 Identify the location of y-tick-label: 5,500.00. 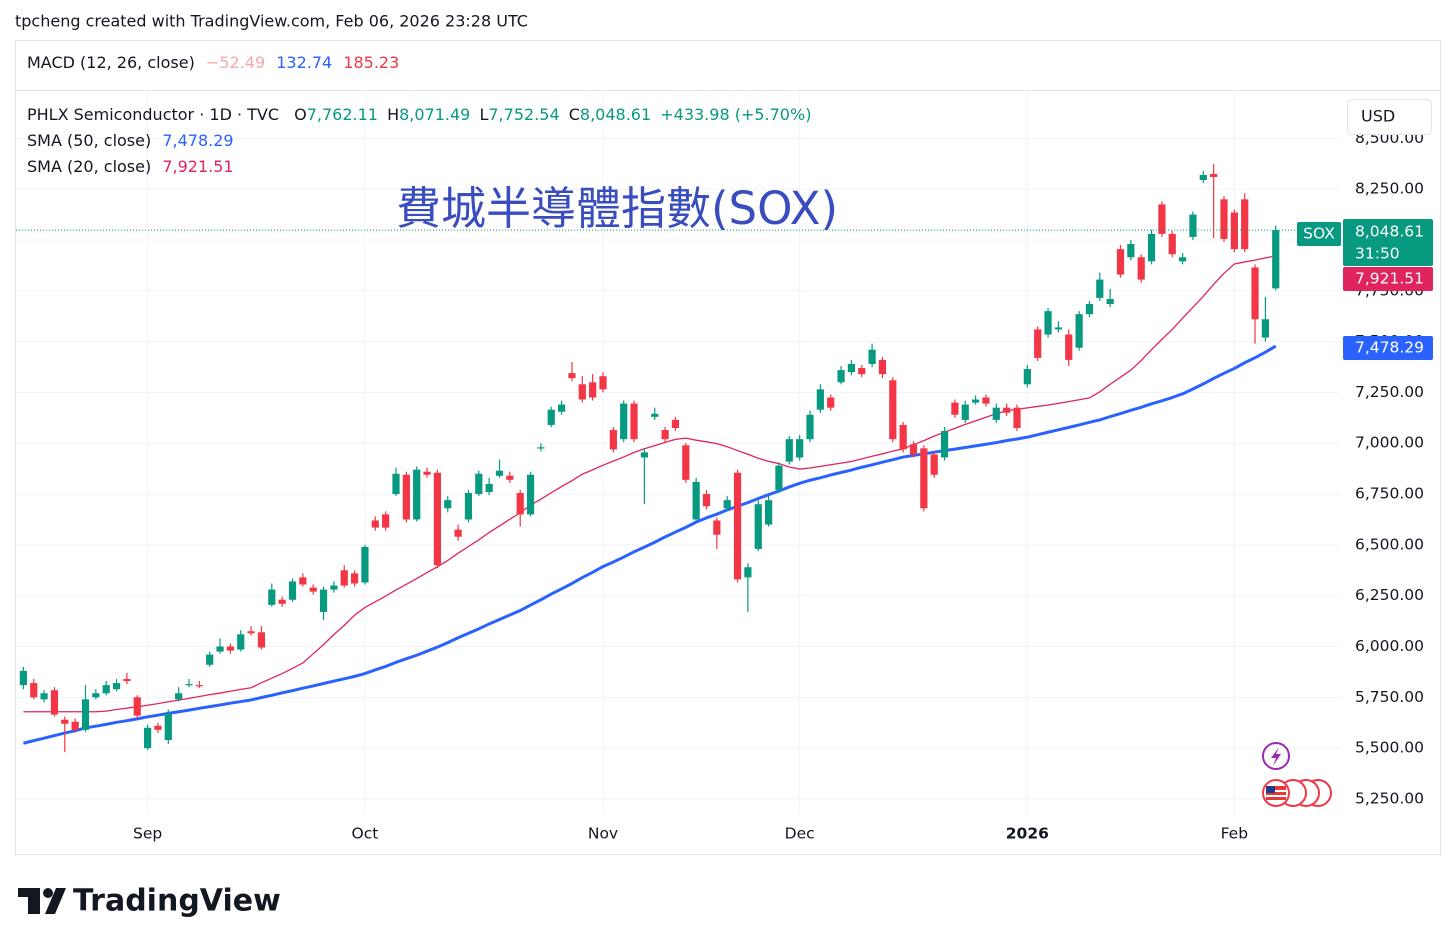
(1389, 748).